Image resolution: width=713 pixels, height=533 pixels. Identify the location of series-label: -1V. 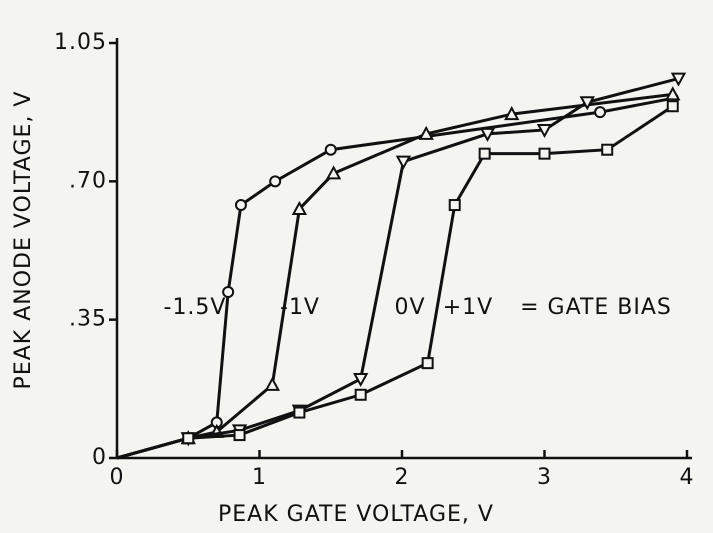
(300, 307).